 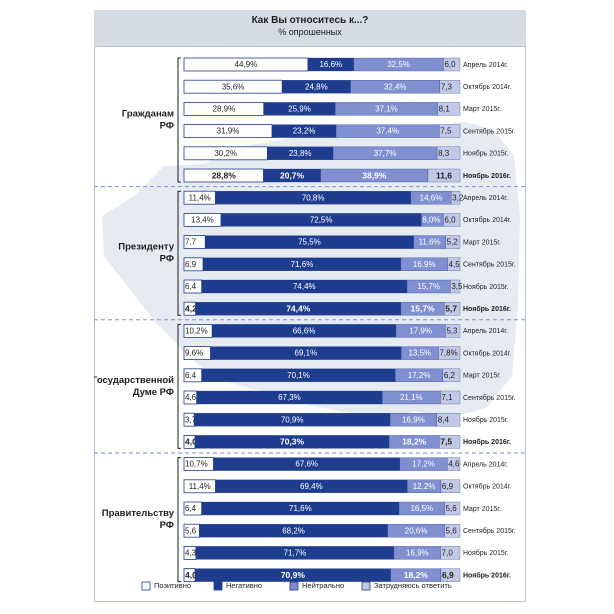 I want to click on data-label: 31,9%, so click(x=228, y=131).